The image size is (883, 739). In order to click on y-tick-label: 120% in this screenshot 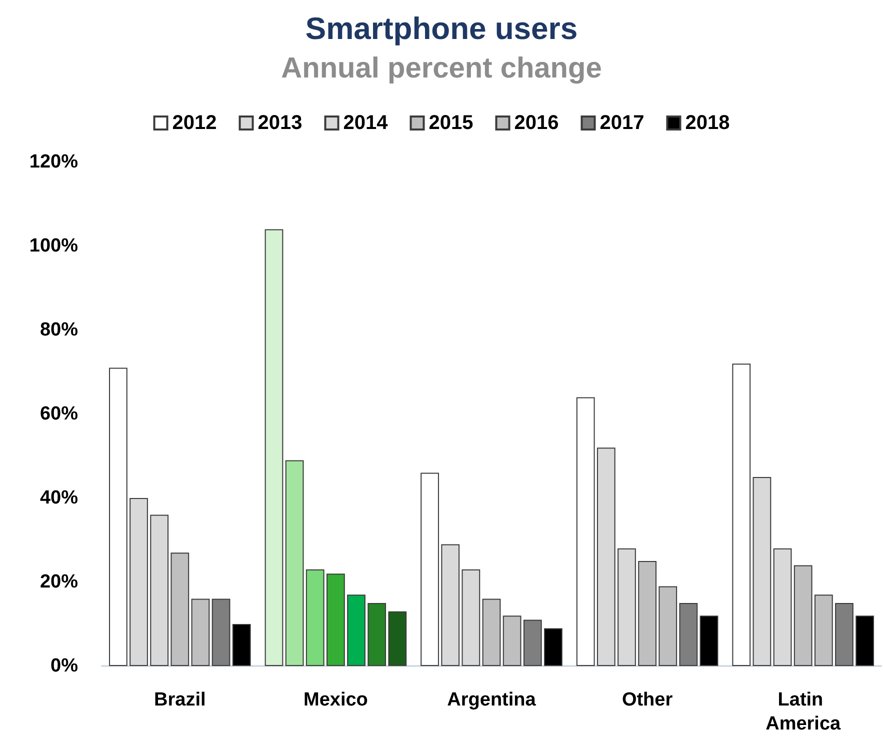, I will do `click(53, 162)`.